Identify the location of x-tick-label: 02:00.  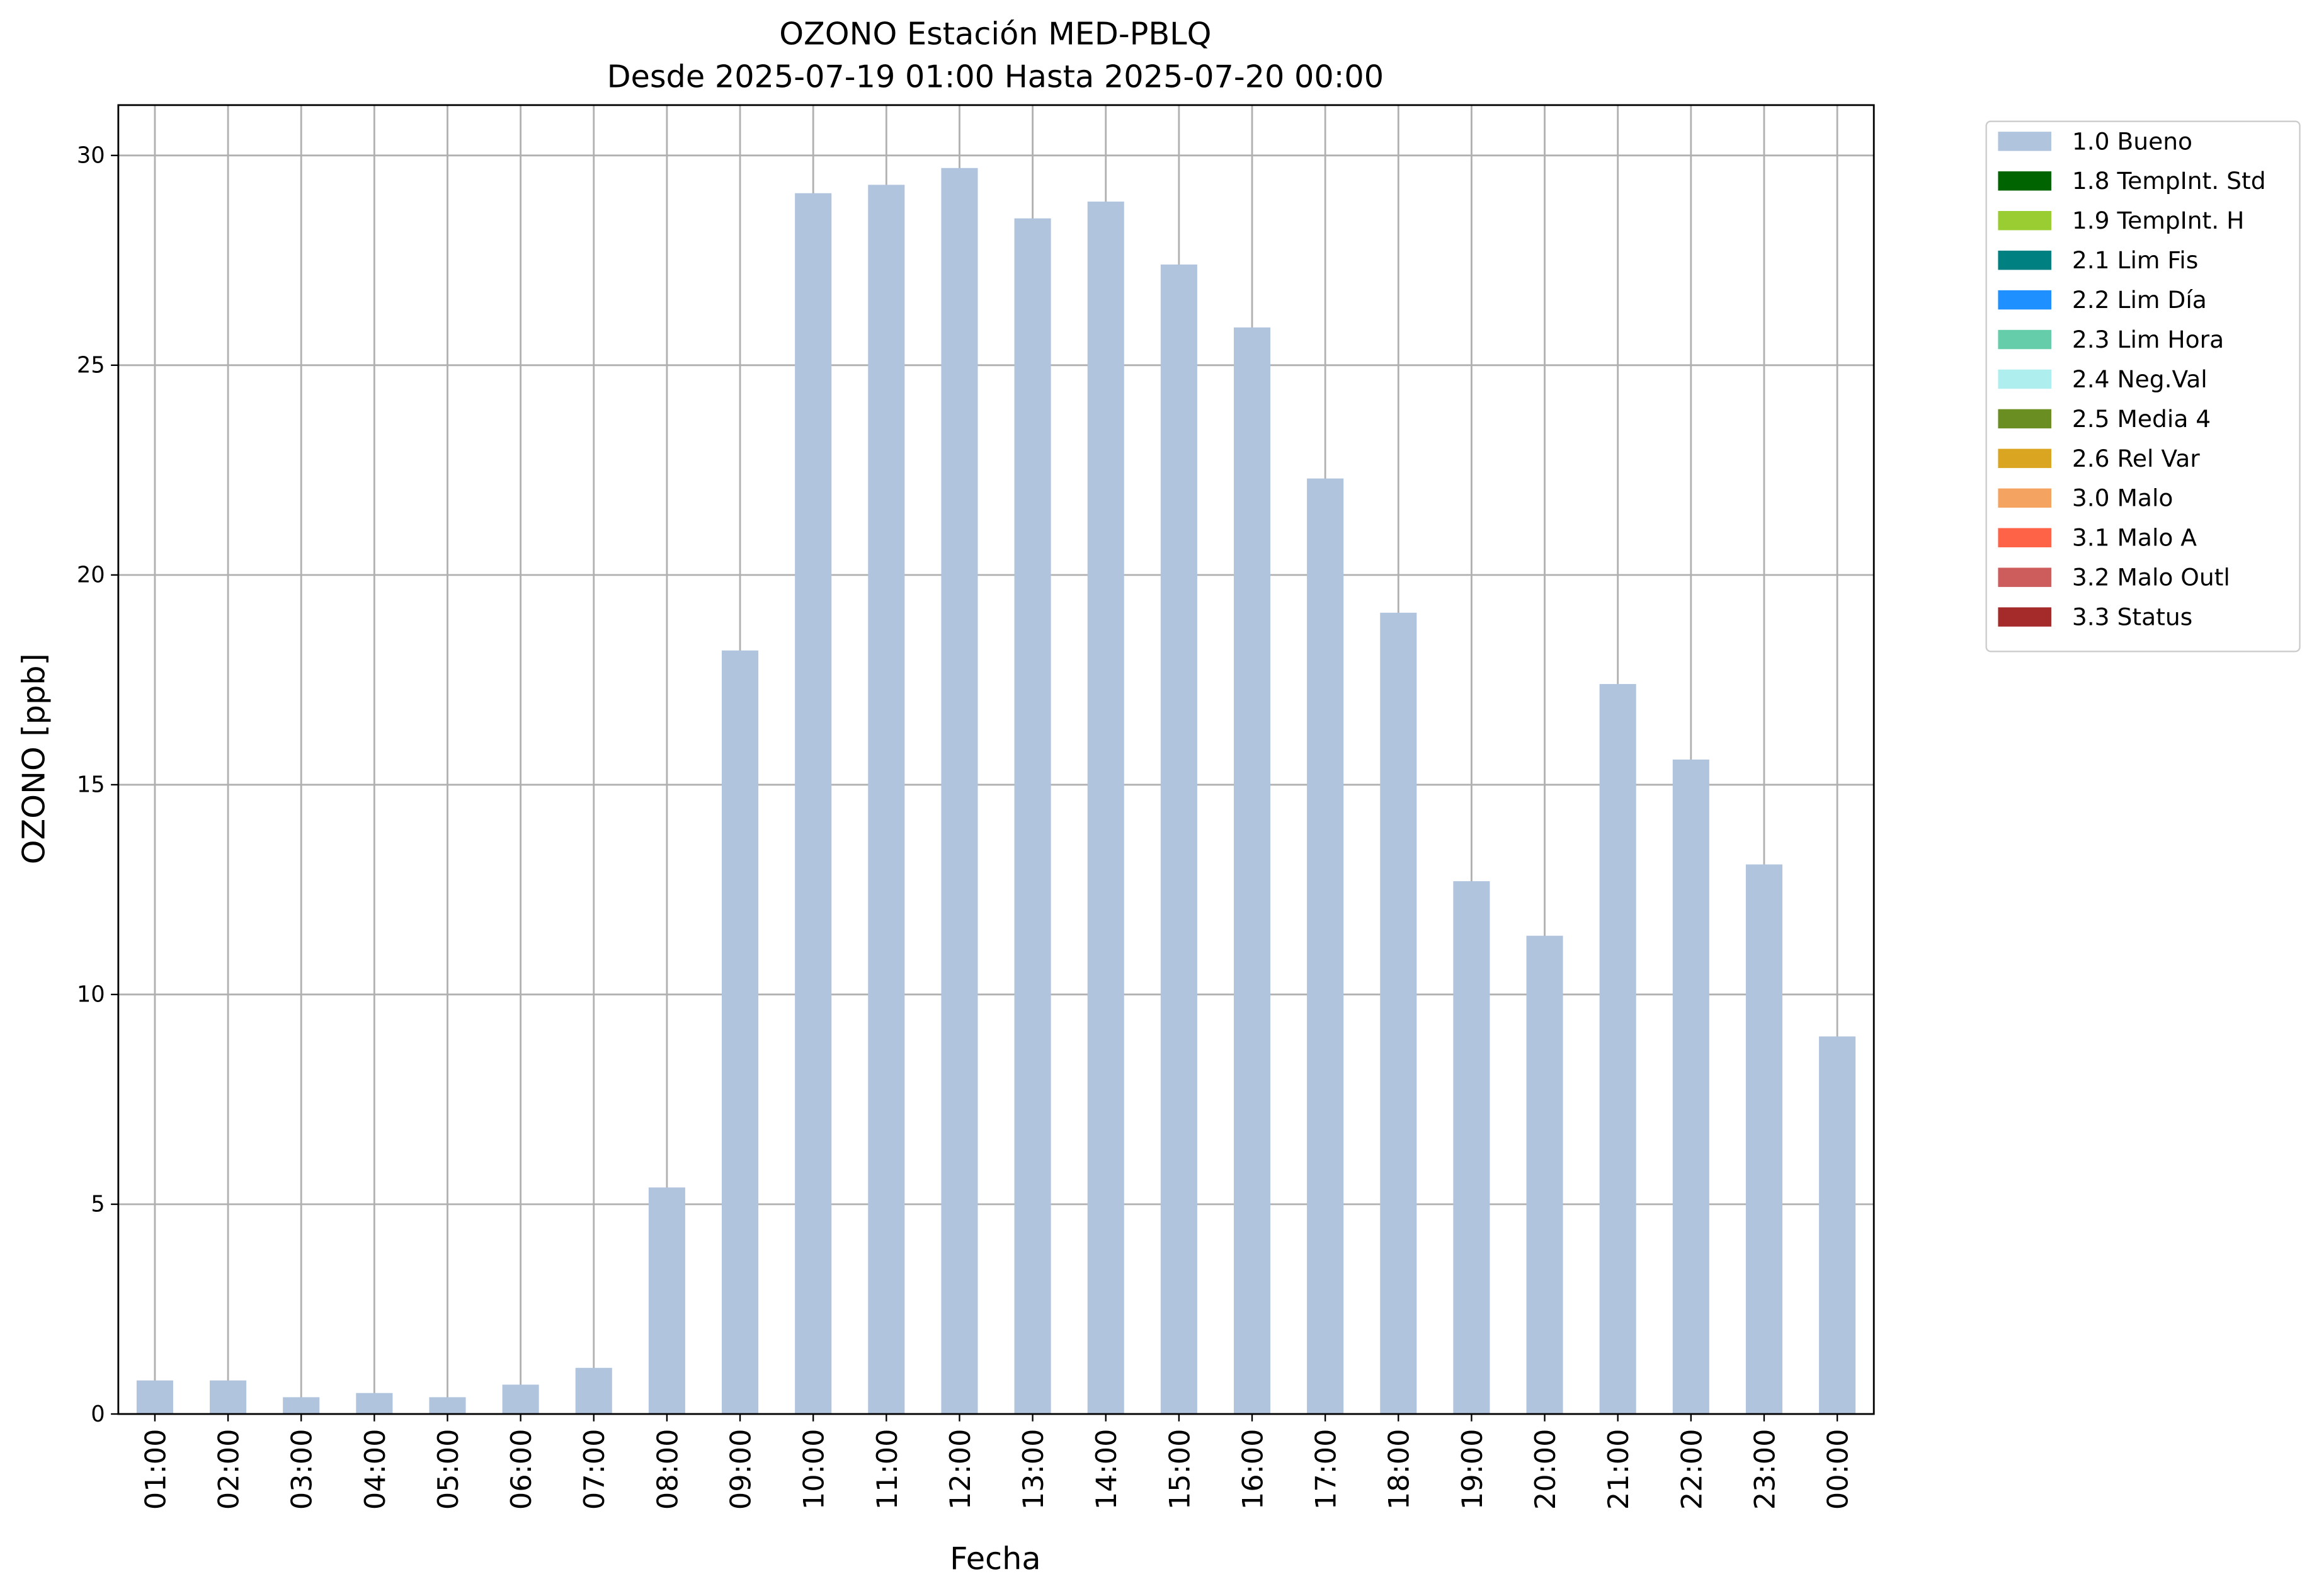
(229, 1469).